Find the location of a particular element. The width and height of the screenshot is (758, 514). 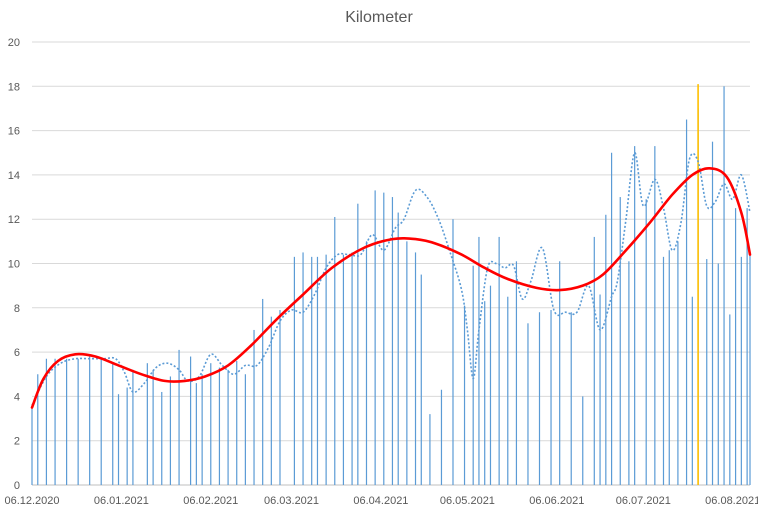

y-tick-label: 4 is located at coordinates (17, 397).